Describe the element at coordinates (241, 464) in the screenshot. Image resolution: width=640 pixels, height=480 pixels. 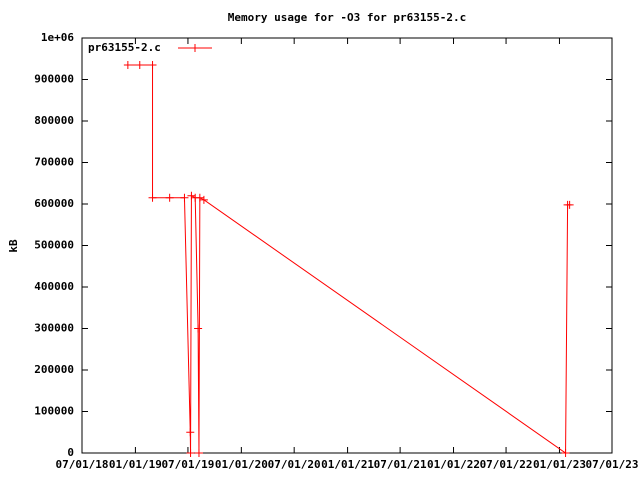
I see `x-tick-label: 01/01/20` at that location.